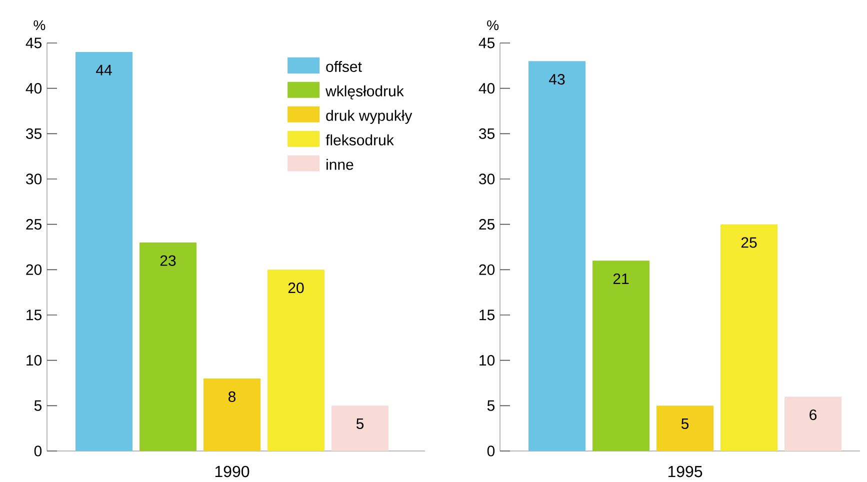 The image size is (867, 482). Describe the element at coordinates (232, 396) in the screenshot. I see `data-label: 8` at that location.